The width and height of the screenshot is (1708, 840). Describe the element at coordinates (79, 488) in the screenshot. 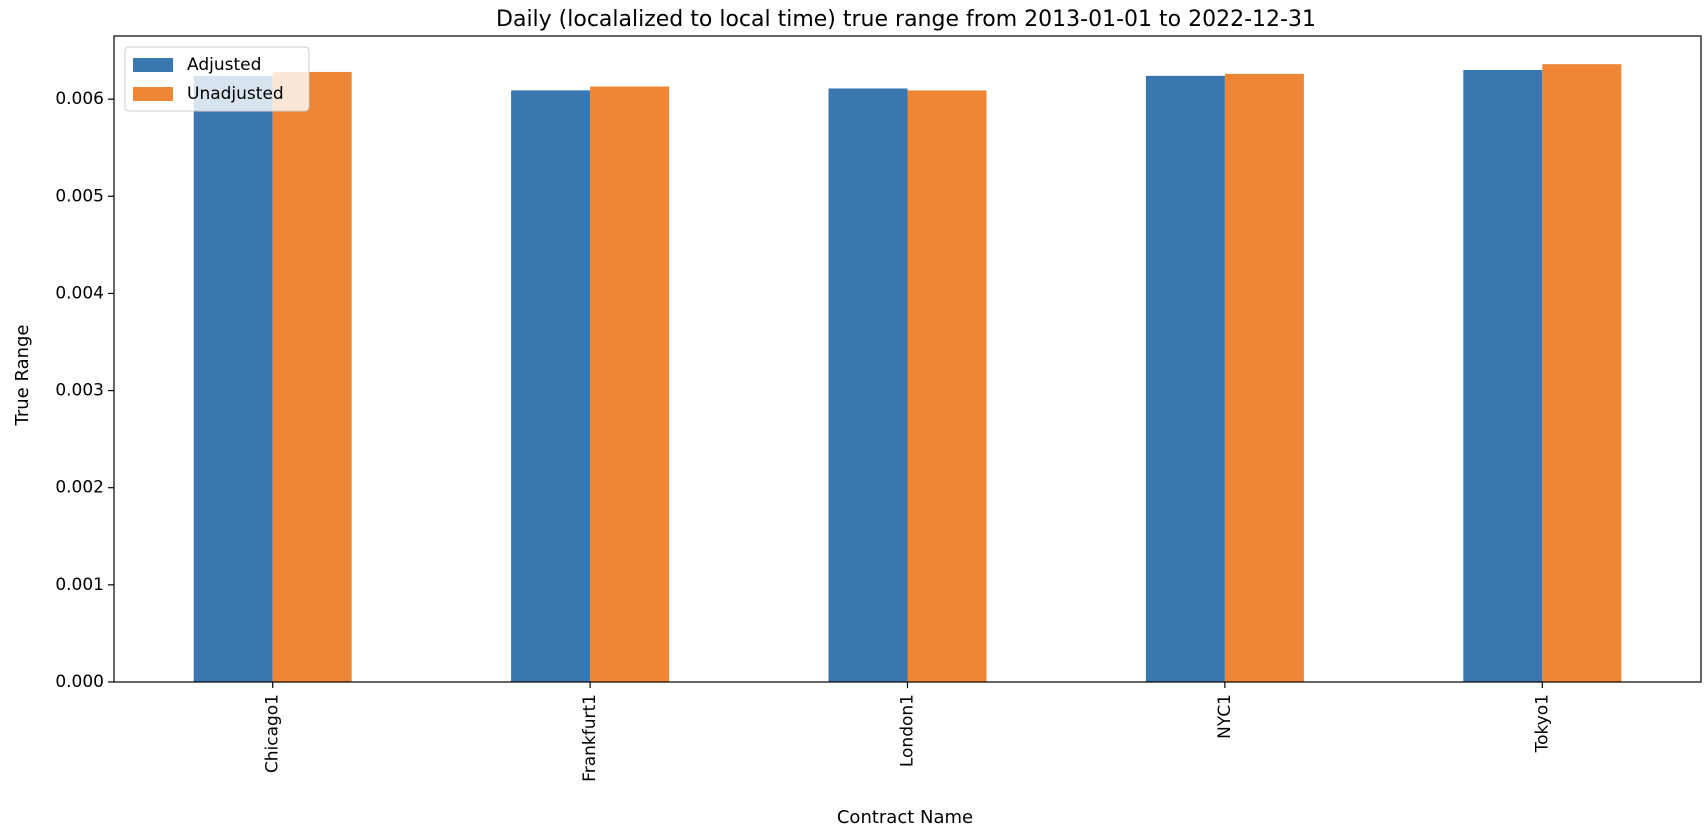

I see `y-tick-label: 0.002` at that location.